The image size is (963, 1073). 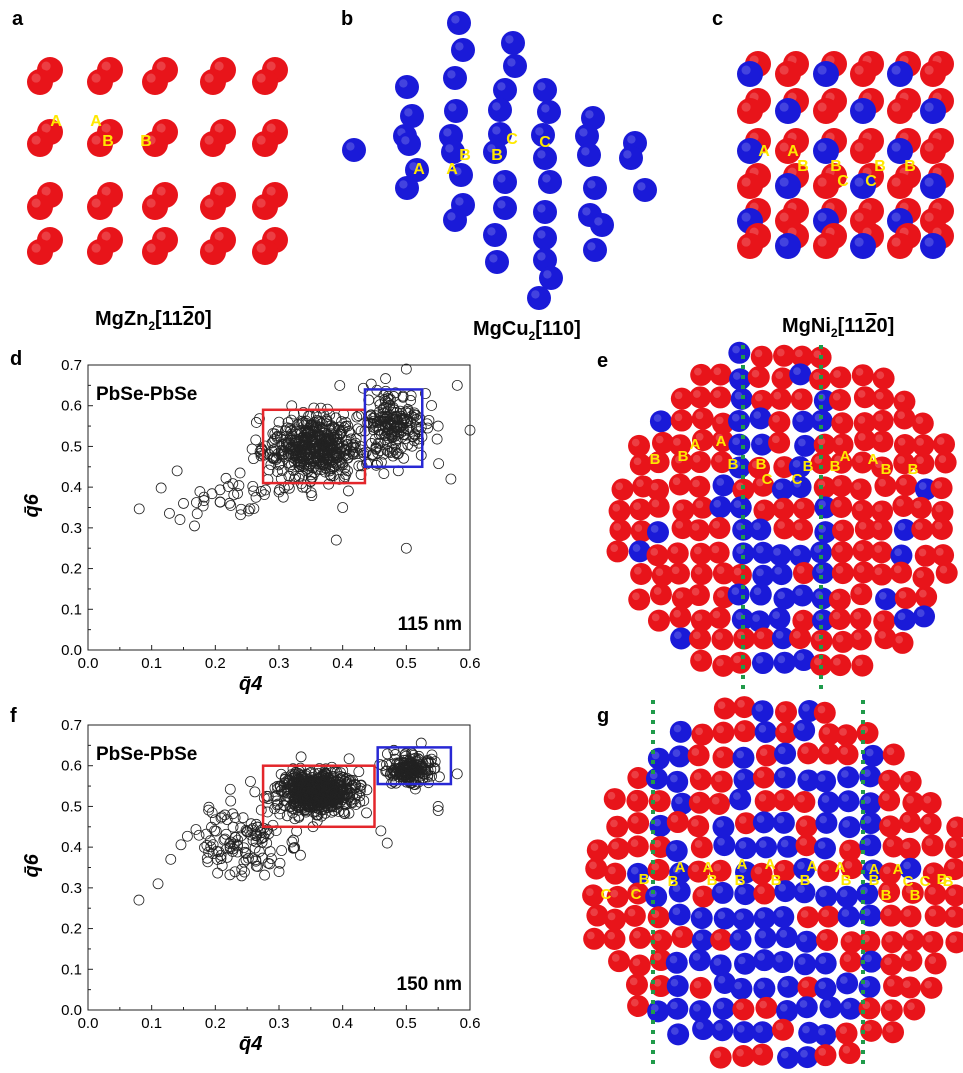 I want to click on caption-mgni2: MgNi2[1120], so click(x=838, y=327).